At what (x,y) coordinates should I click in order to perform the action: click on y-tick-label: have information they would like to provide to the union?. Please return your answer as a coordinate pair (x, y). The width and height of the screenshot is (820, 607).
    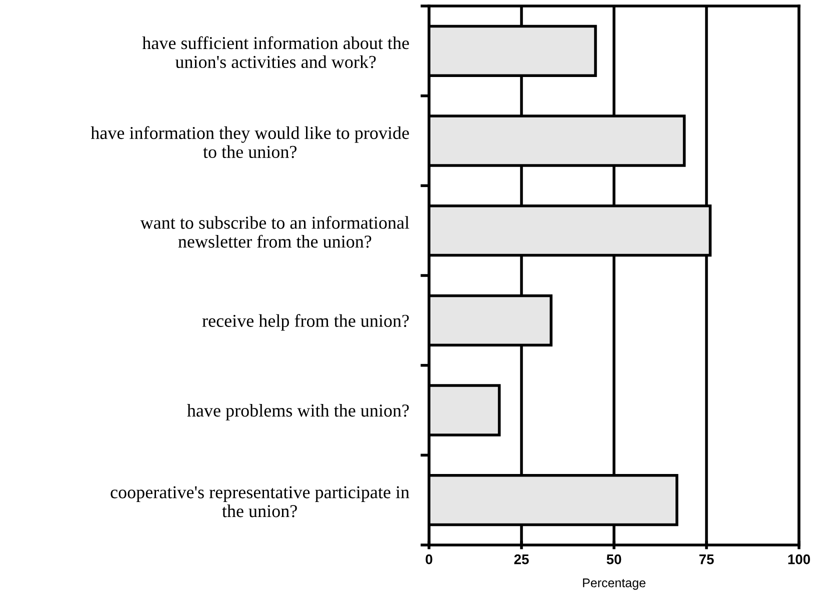
    Looking at the image, I should click on (249, 142).